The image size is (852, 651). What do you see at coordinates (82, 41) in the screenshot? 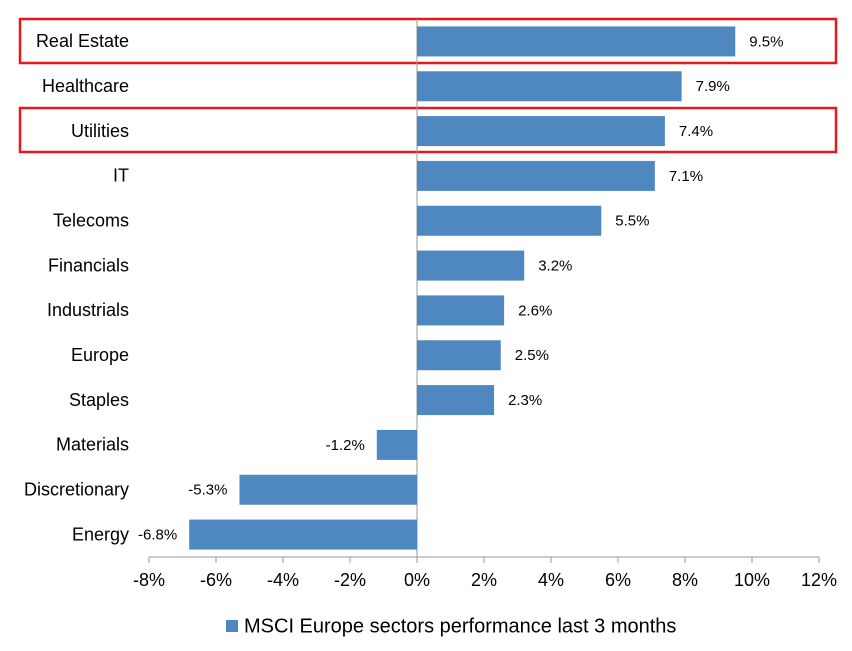
I see `category-label: Real Estate` at bounding box center [82, 41].